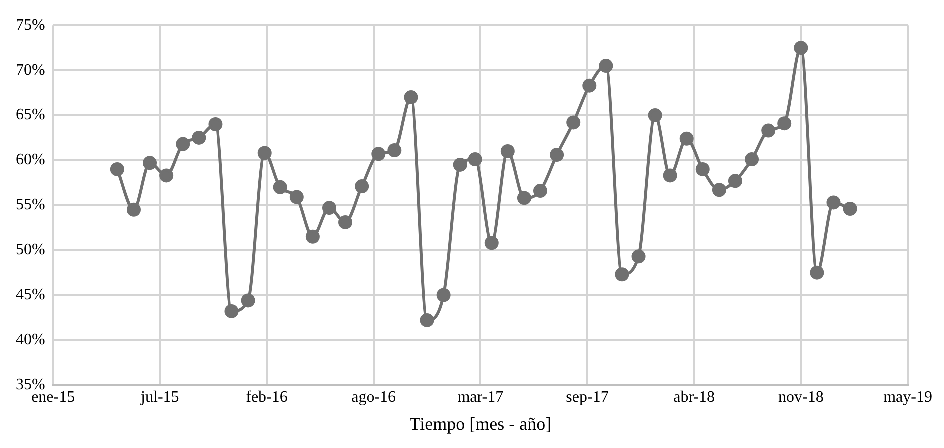  What do you see at coordinates (801, 397) in the screenshot?
I see `x-tick-label: nov-18` at bounding box center [801, 397].